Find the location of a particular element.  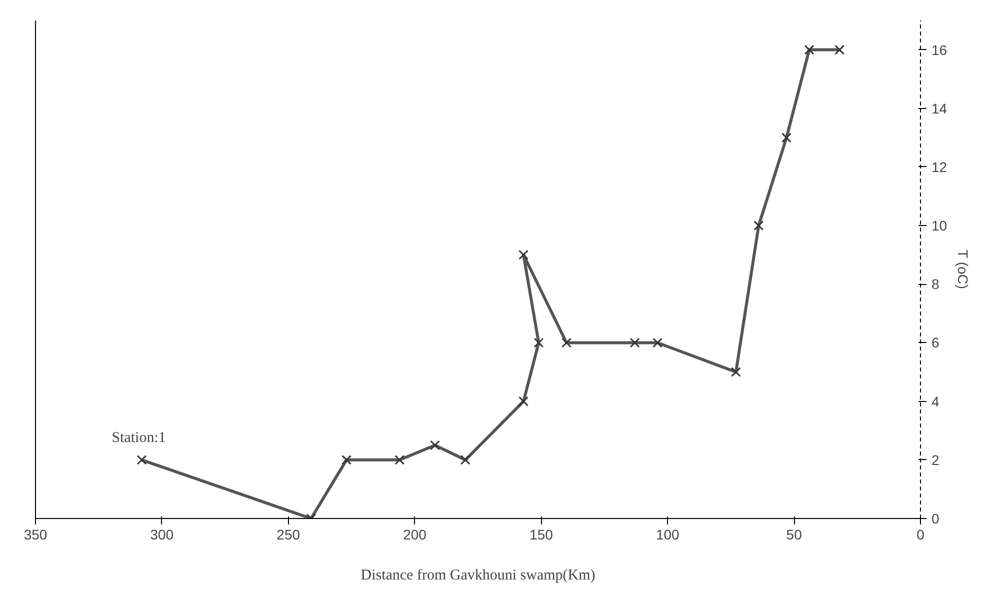

y-tick-label: 2 is located at coordinates (936, 460).